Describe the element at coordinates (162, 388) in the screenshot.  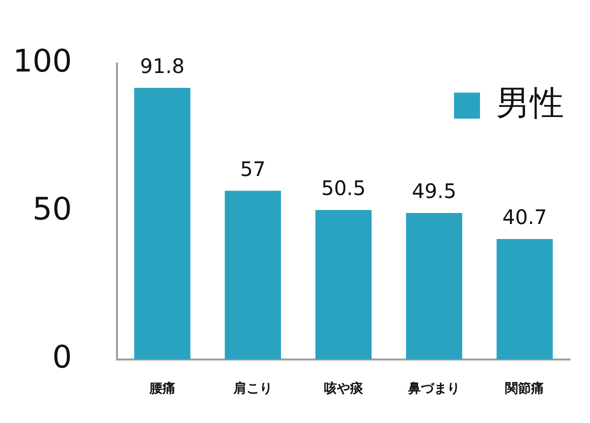
I see `x-tick-label: 腰痛` at that location.